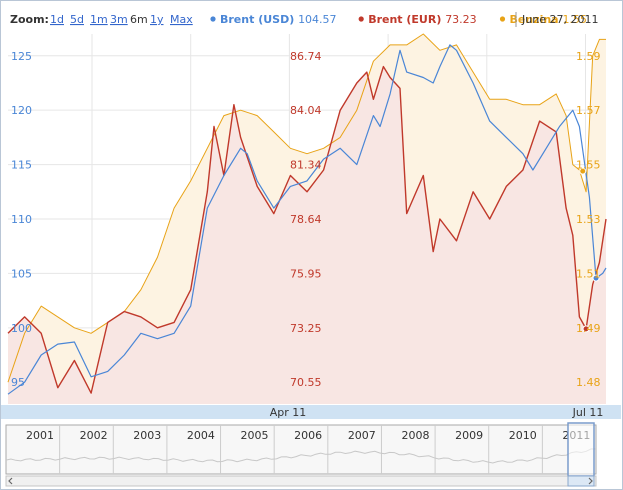 The height and width of the screenshot is (490, 623). What do you see at coordinates (147, 435) in the screenshot?
I see `navigator-year: 2003` at bounding box center [147, 435].